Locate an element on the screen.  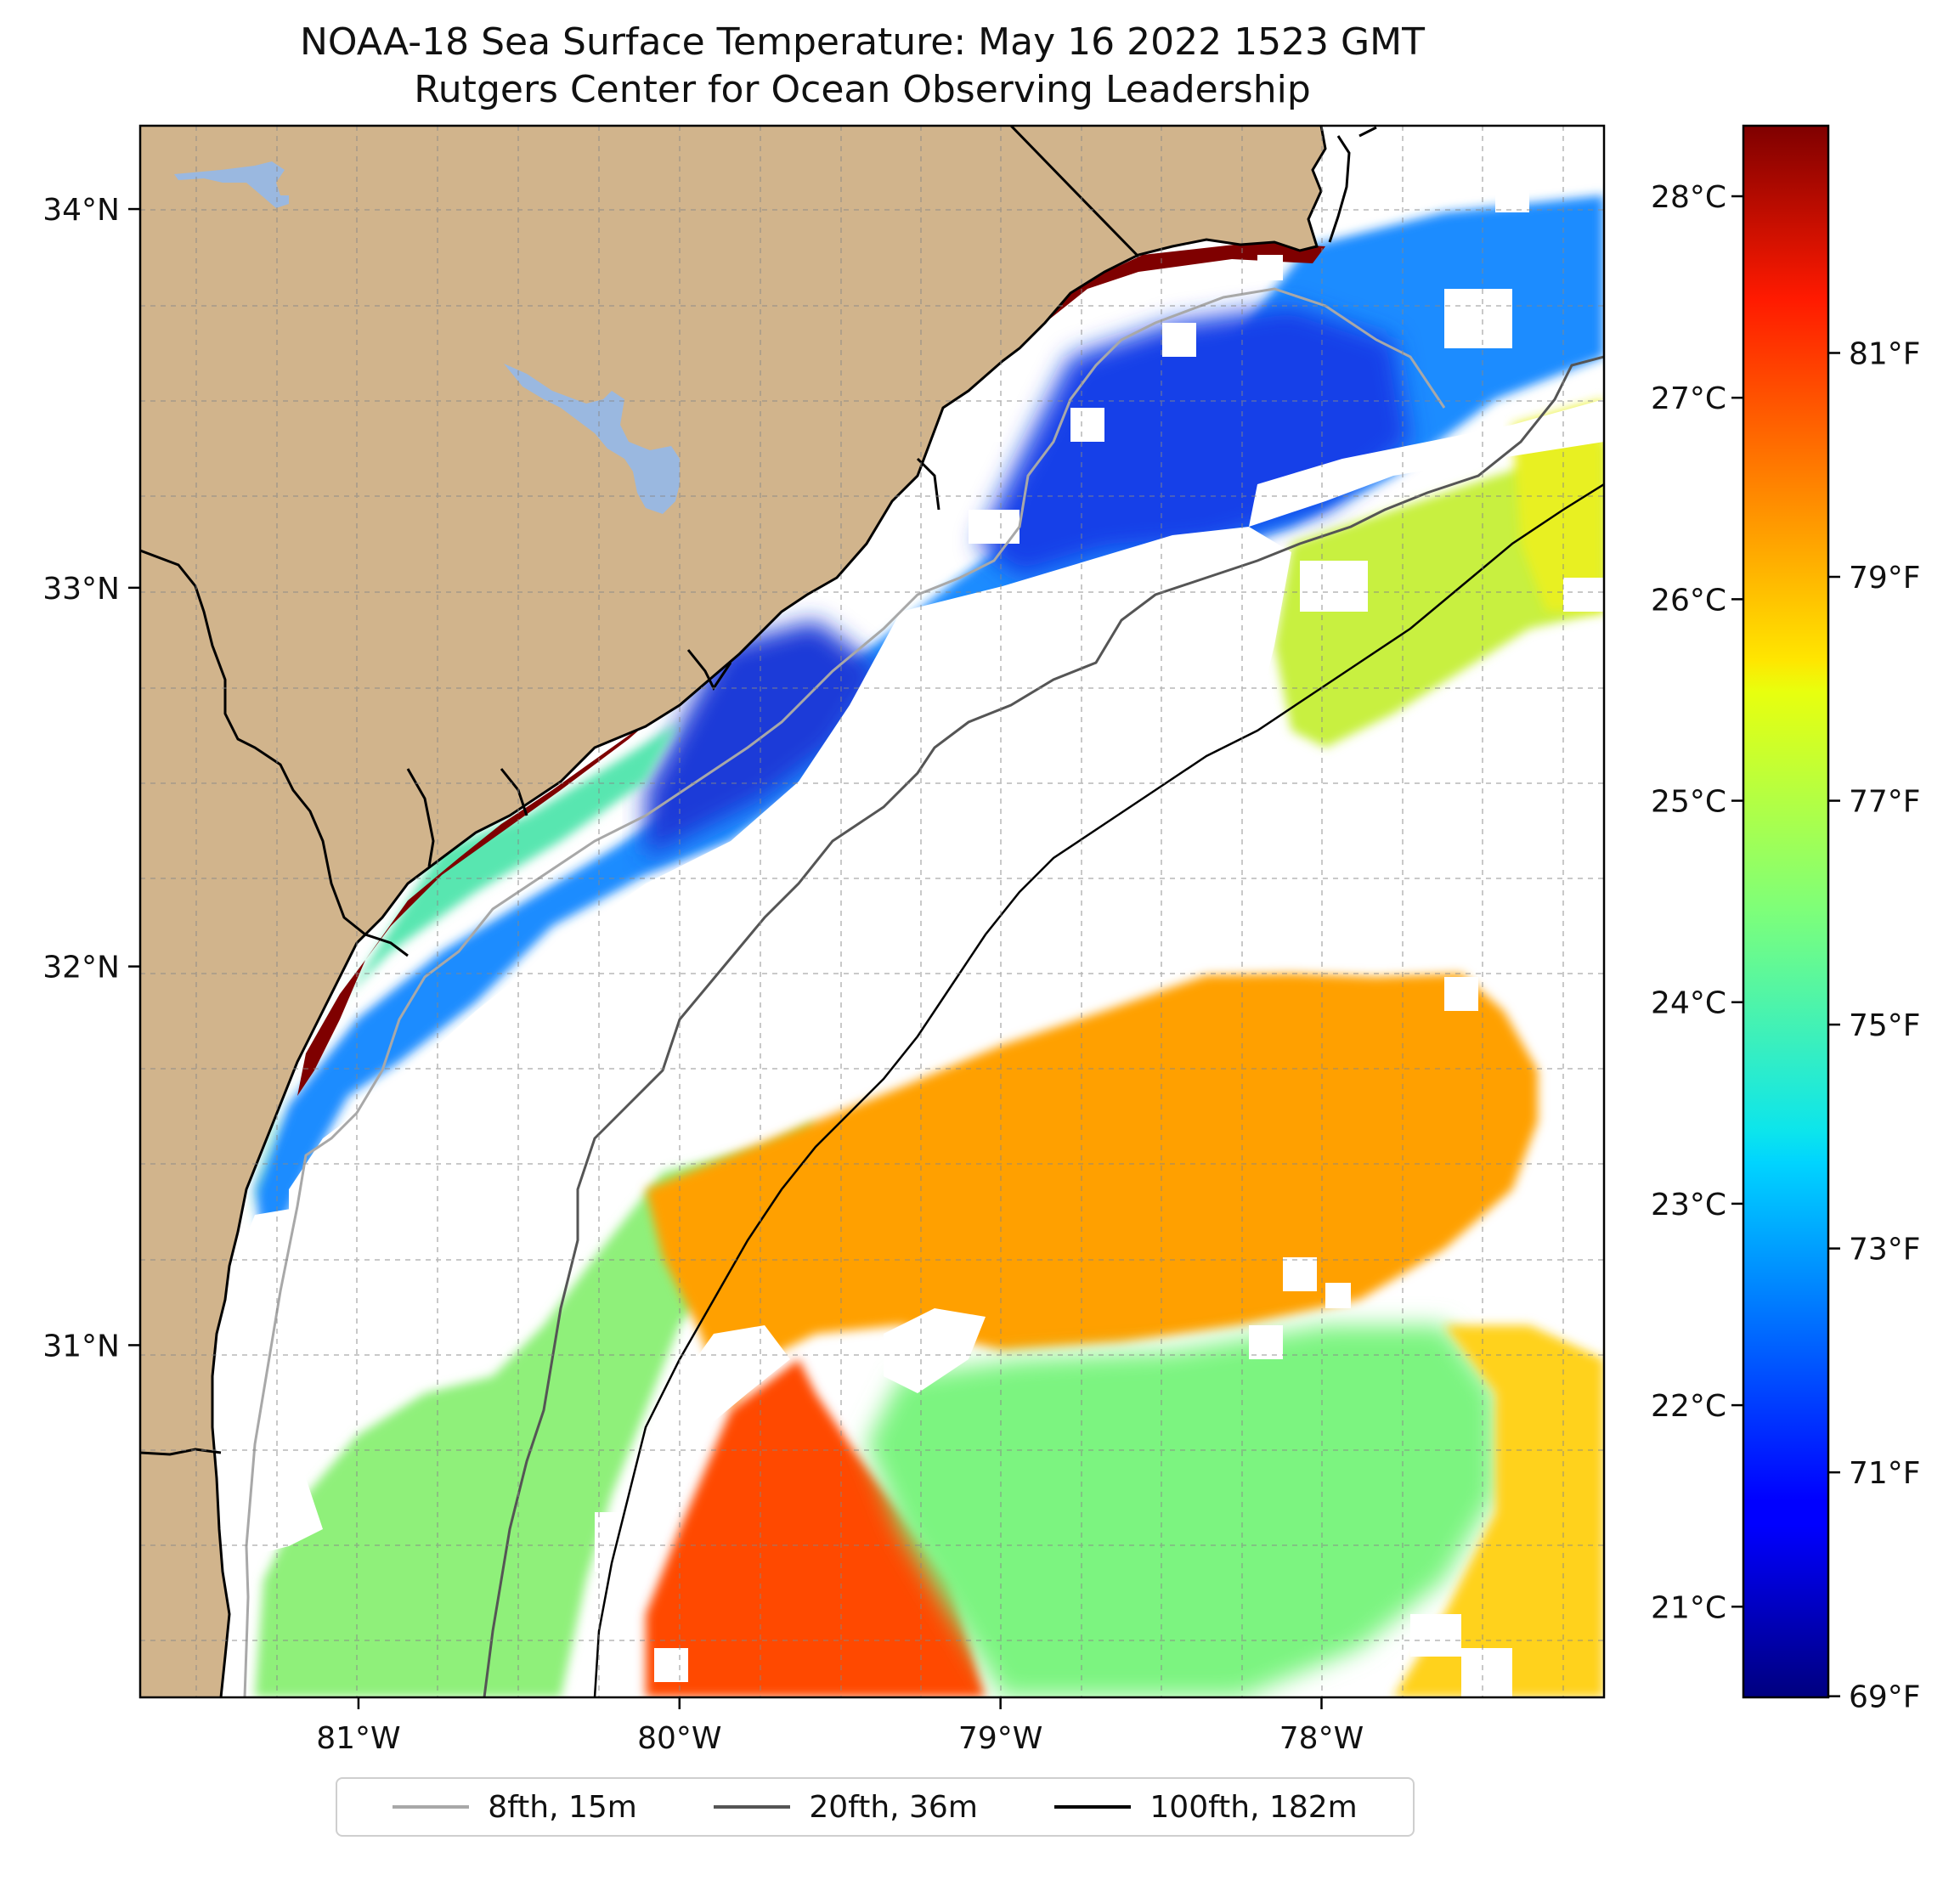
lon-tick-label: 79°W is located at coordinates (1000, 1739).